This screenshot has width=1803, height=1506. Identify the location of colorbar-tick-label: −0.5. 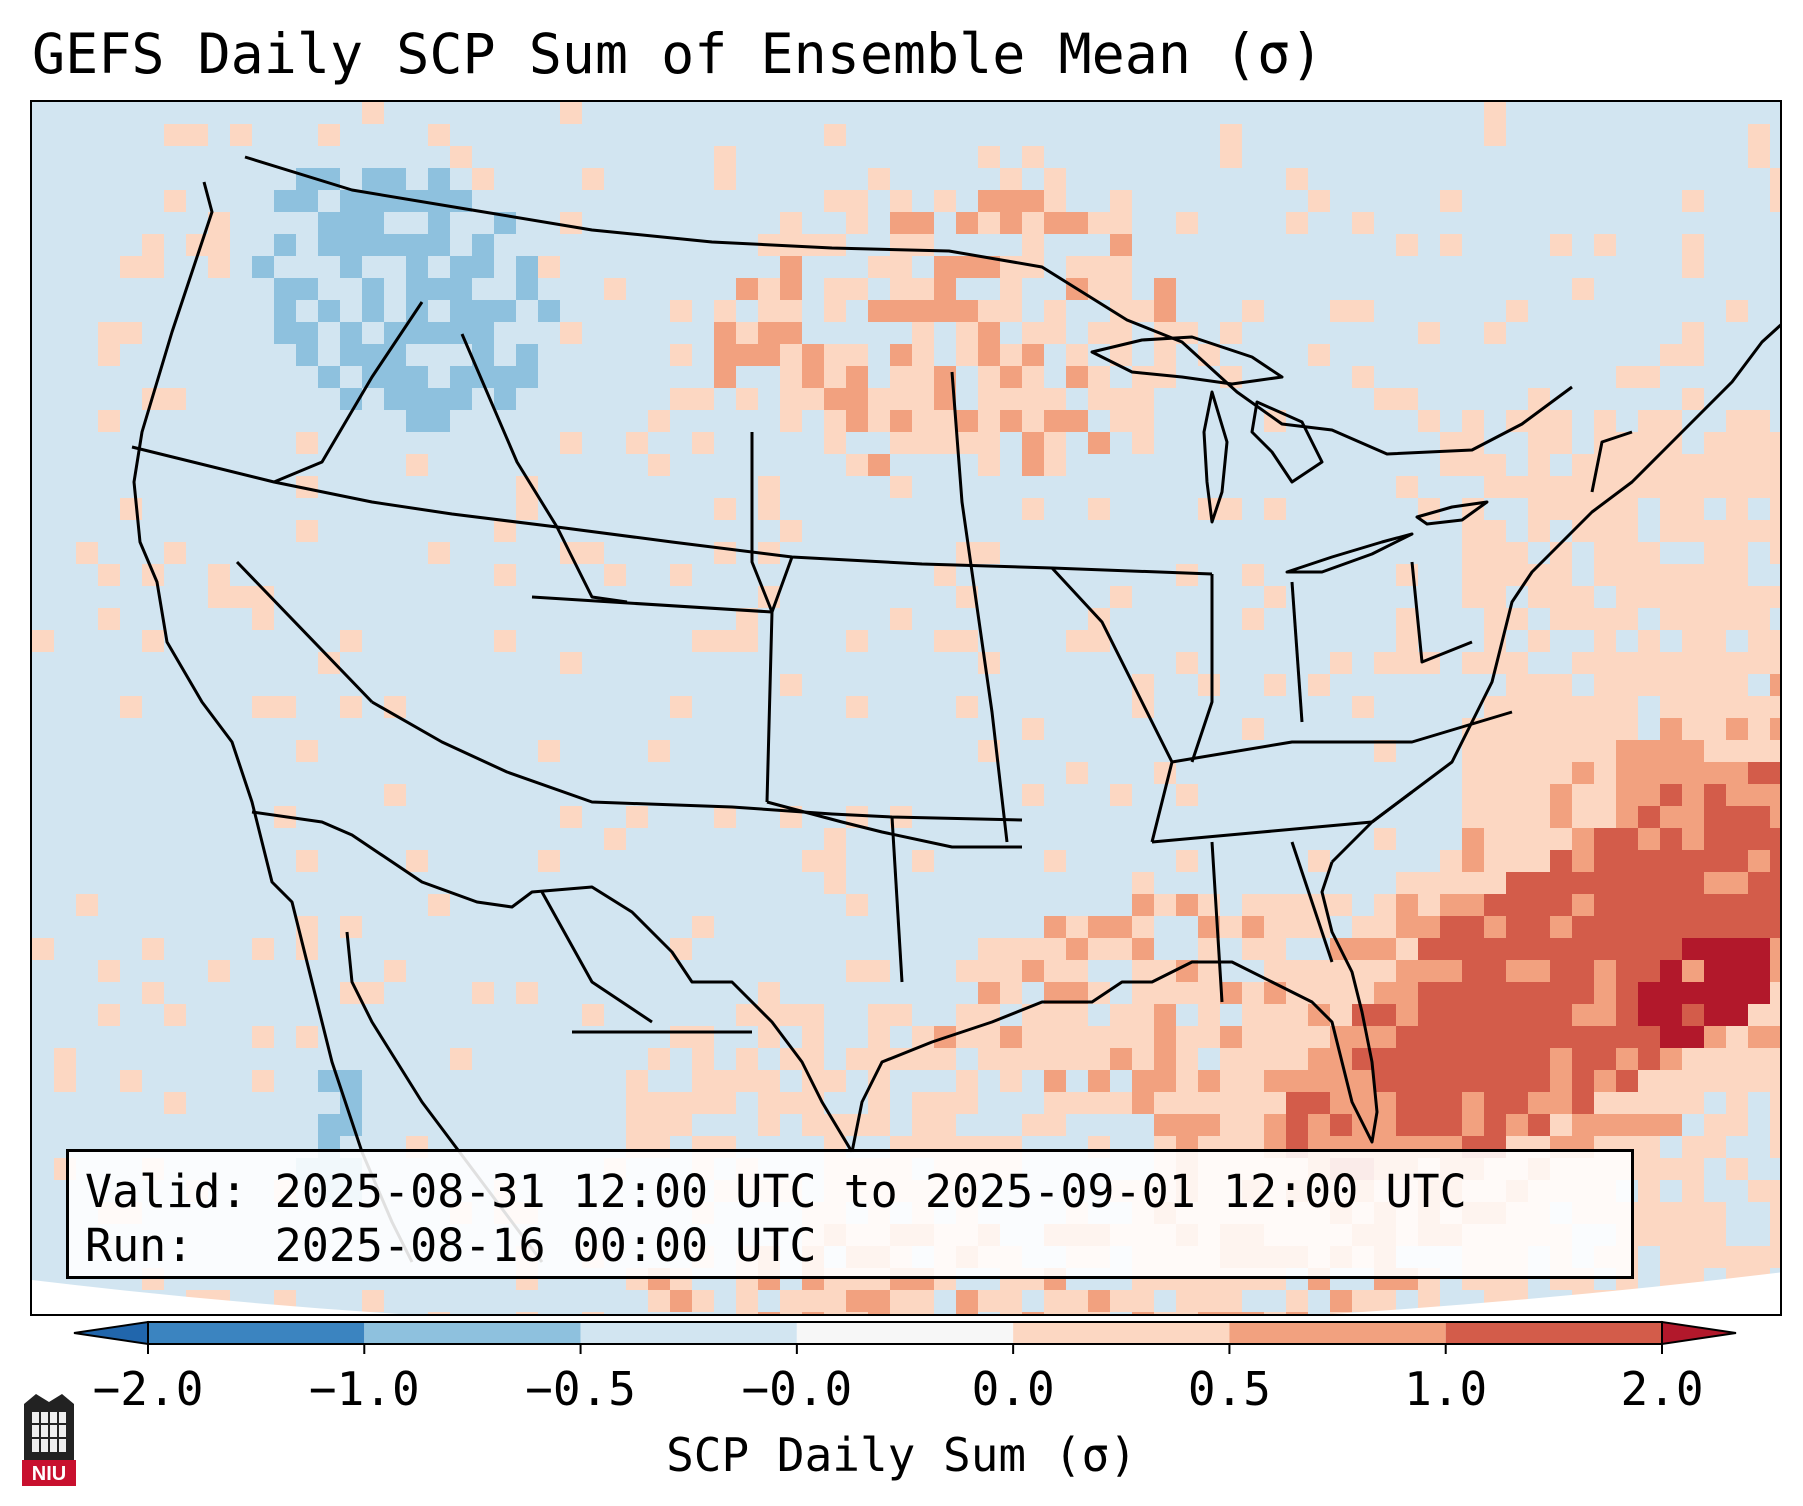
(580, 1389).